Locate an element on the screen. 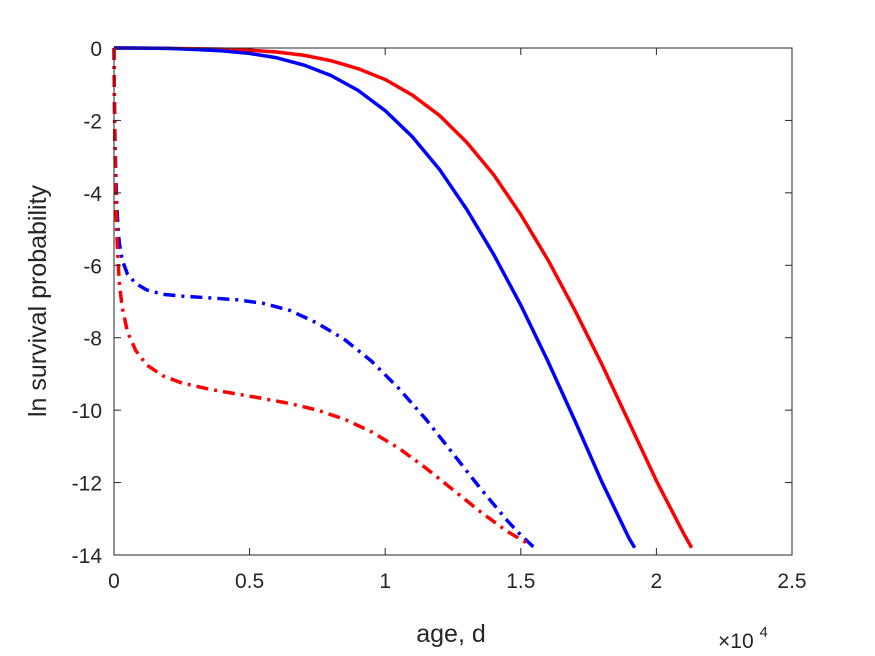  y-tick-label: -6 is located at coordinates (92, 266).